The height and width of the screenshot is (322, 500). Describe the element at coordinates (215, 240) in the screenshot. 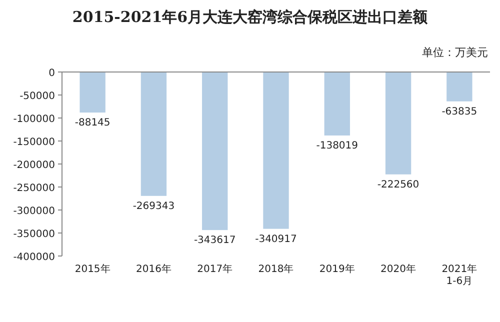

I see `data-label: -343617` at that location.